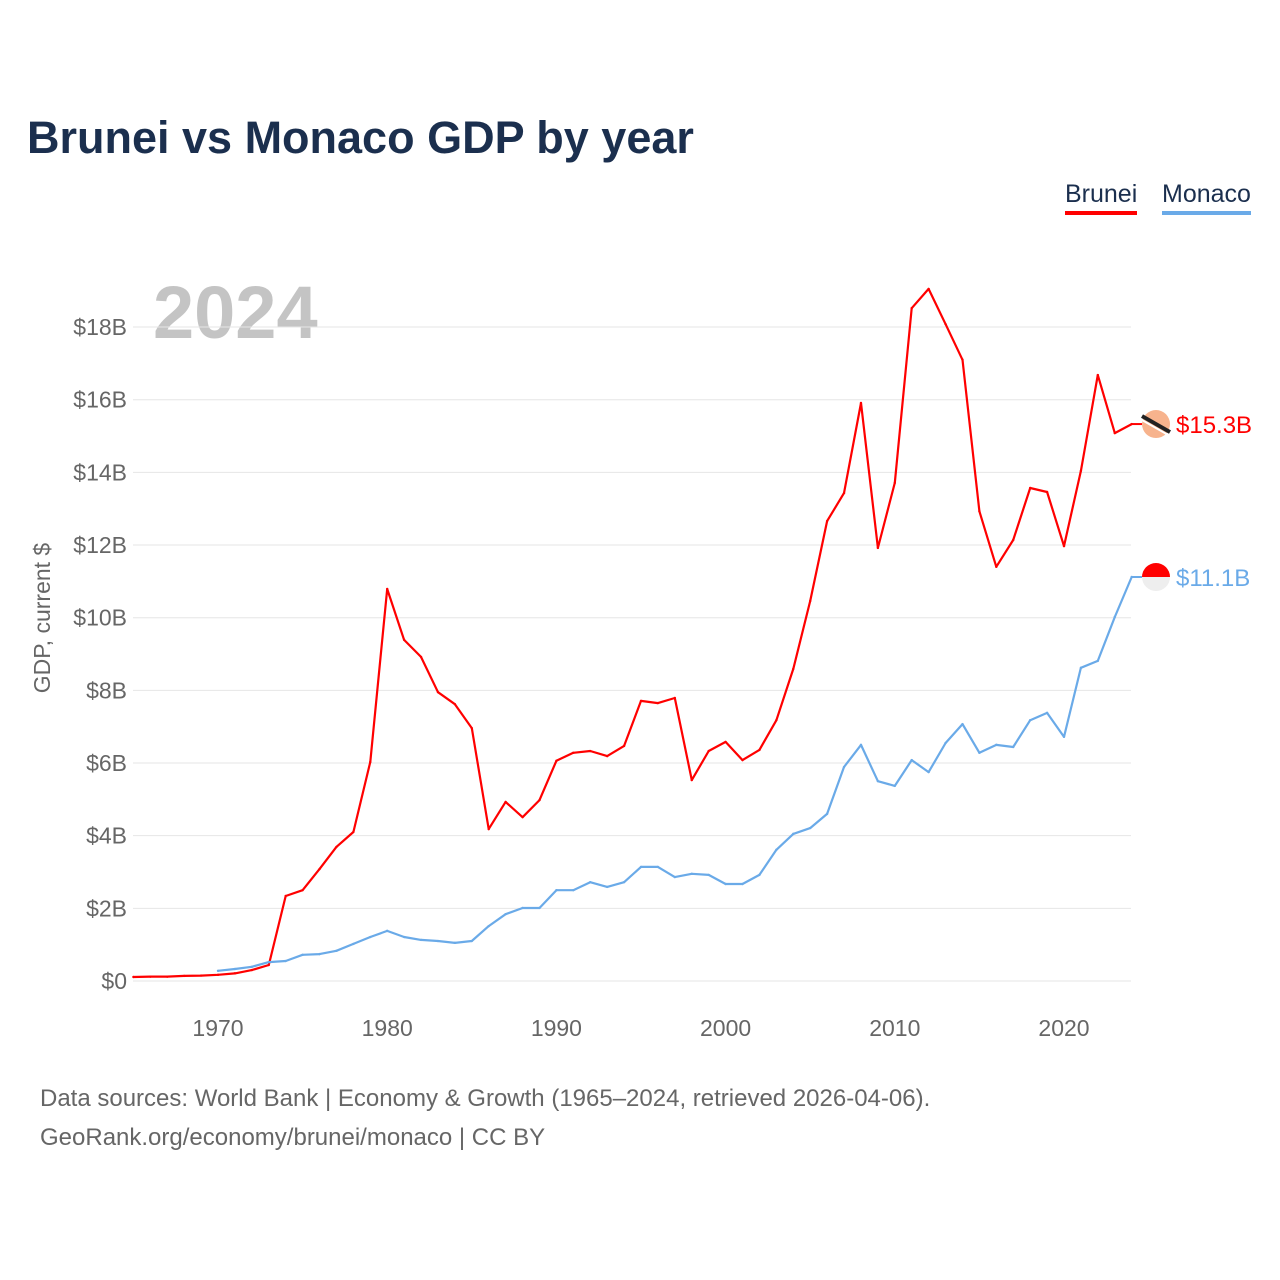 This screenshot has height=1280, width=1280. I want to click on y-tick-label: $14B, so click(100, 472).